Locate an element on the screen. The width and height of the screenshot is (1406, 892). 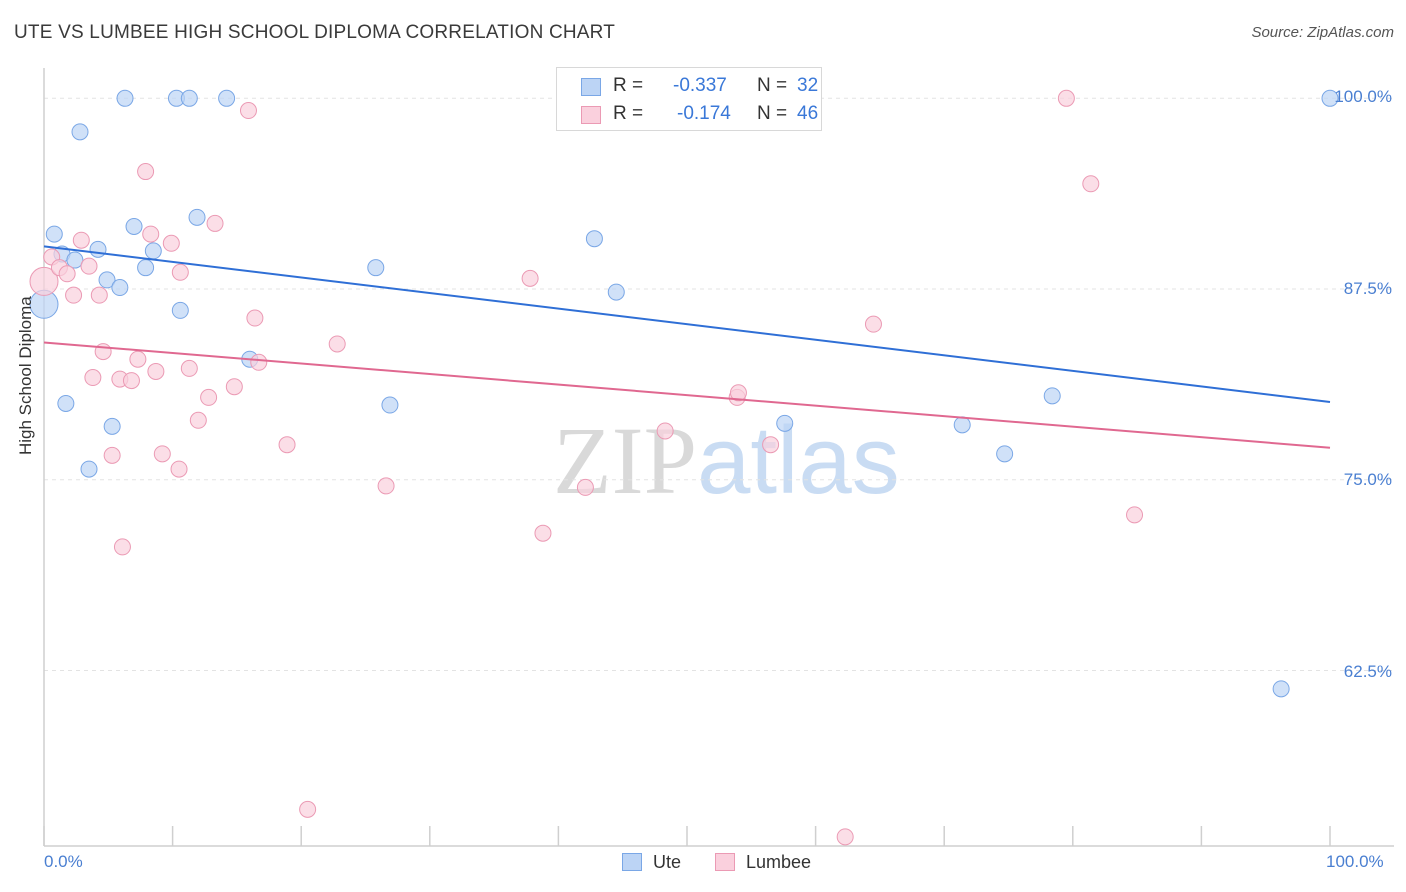
ute-n-value: 32 is located at coordinates (808, 85).